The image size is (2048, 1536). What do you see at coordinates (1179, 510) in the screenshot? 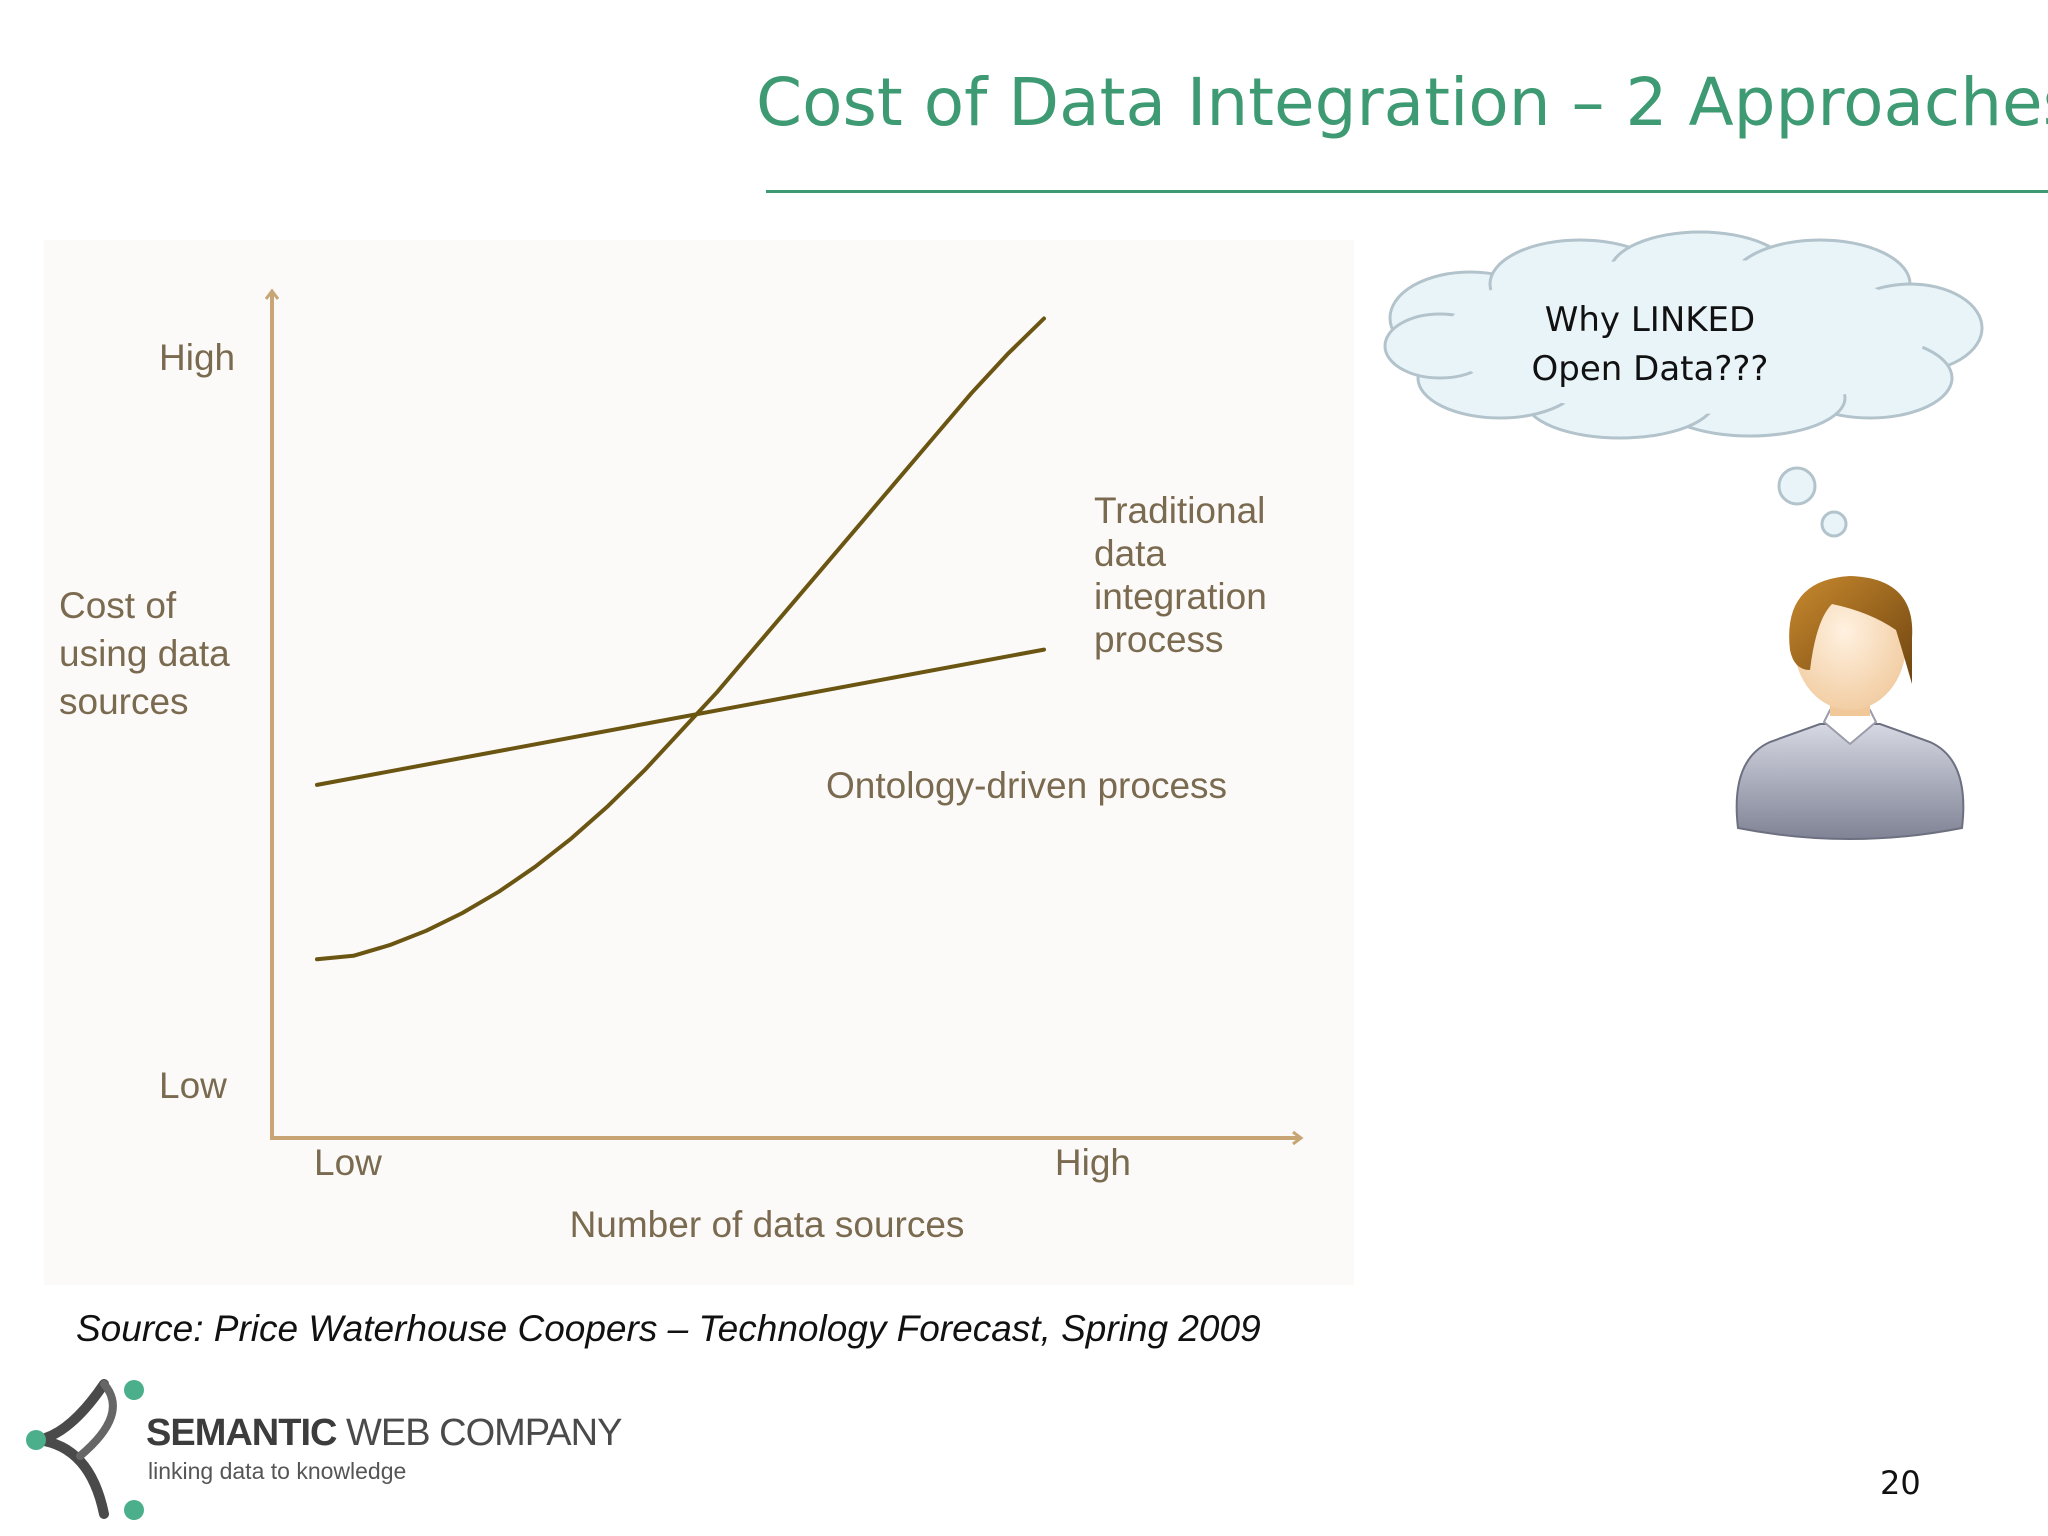
I see `series-label-traditional-data-integration-process-line-1: Traditional` at bounding box center [1179, 510].